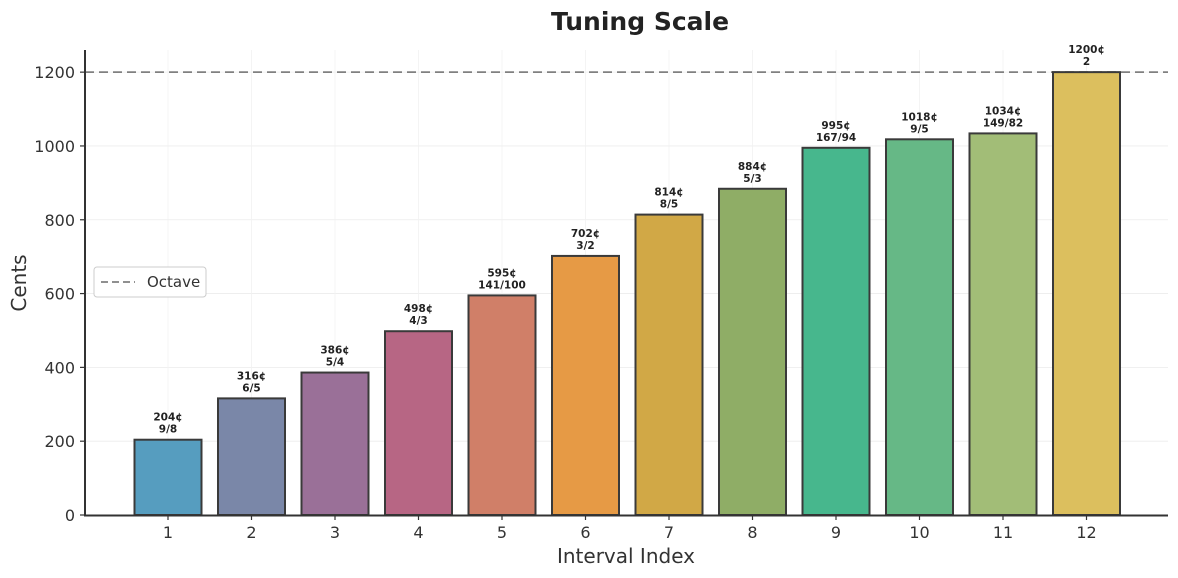 The height and width of the screenshot is (578, 1178). Describe the element at coordinates (752, 179) in the screenshot. I see `bar-label-ratio-8: 5/3` at that location.